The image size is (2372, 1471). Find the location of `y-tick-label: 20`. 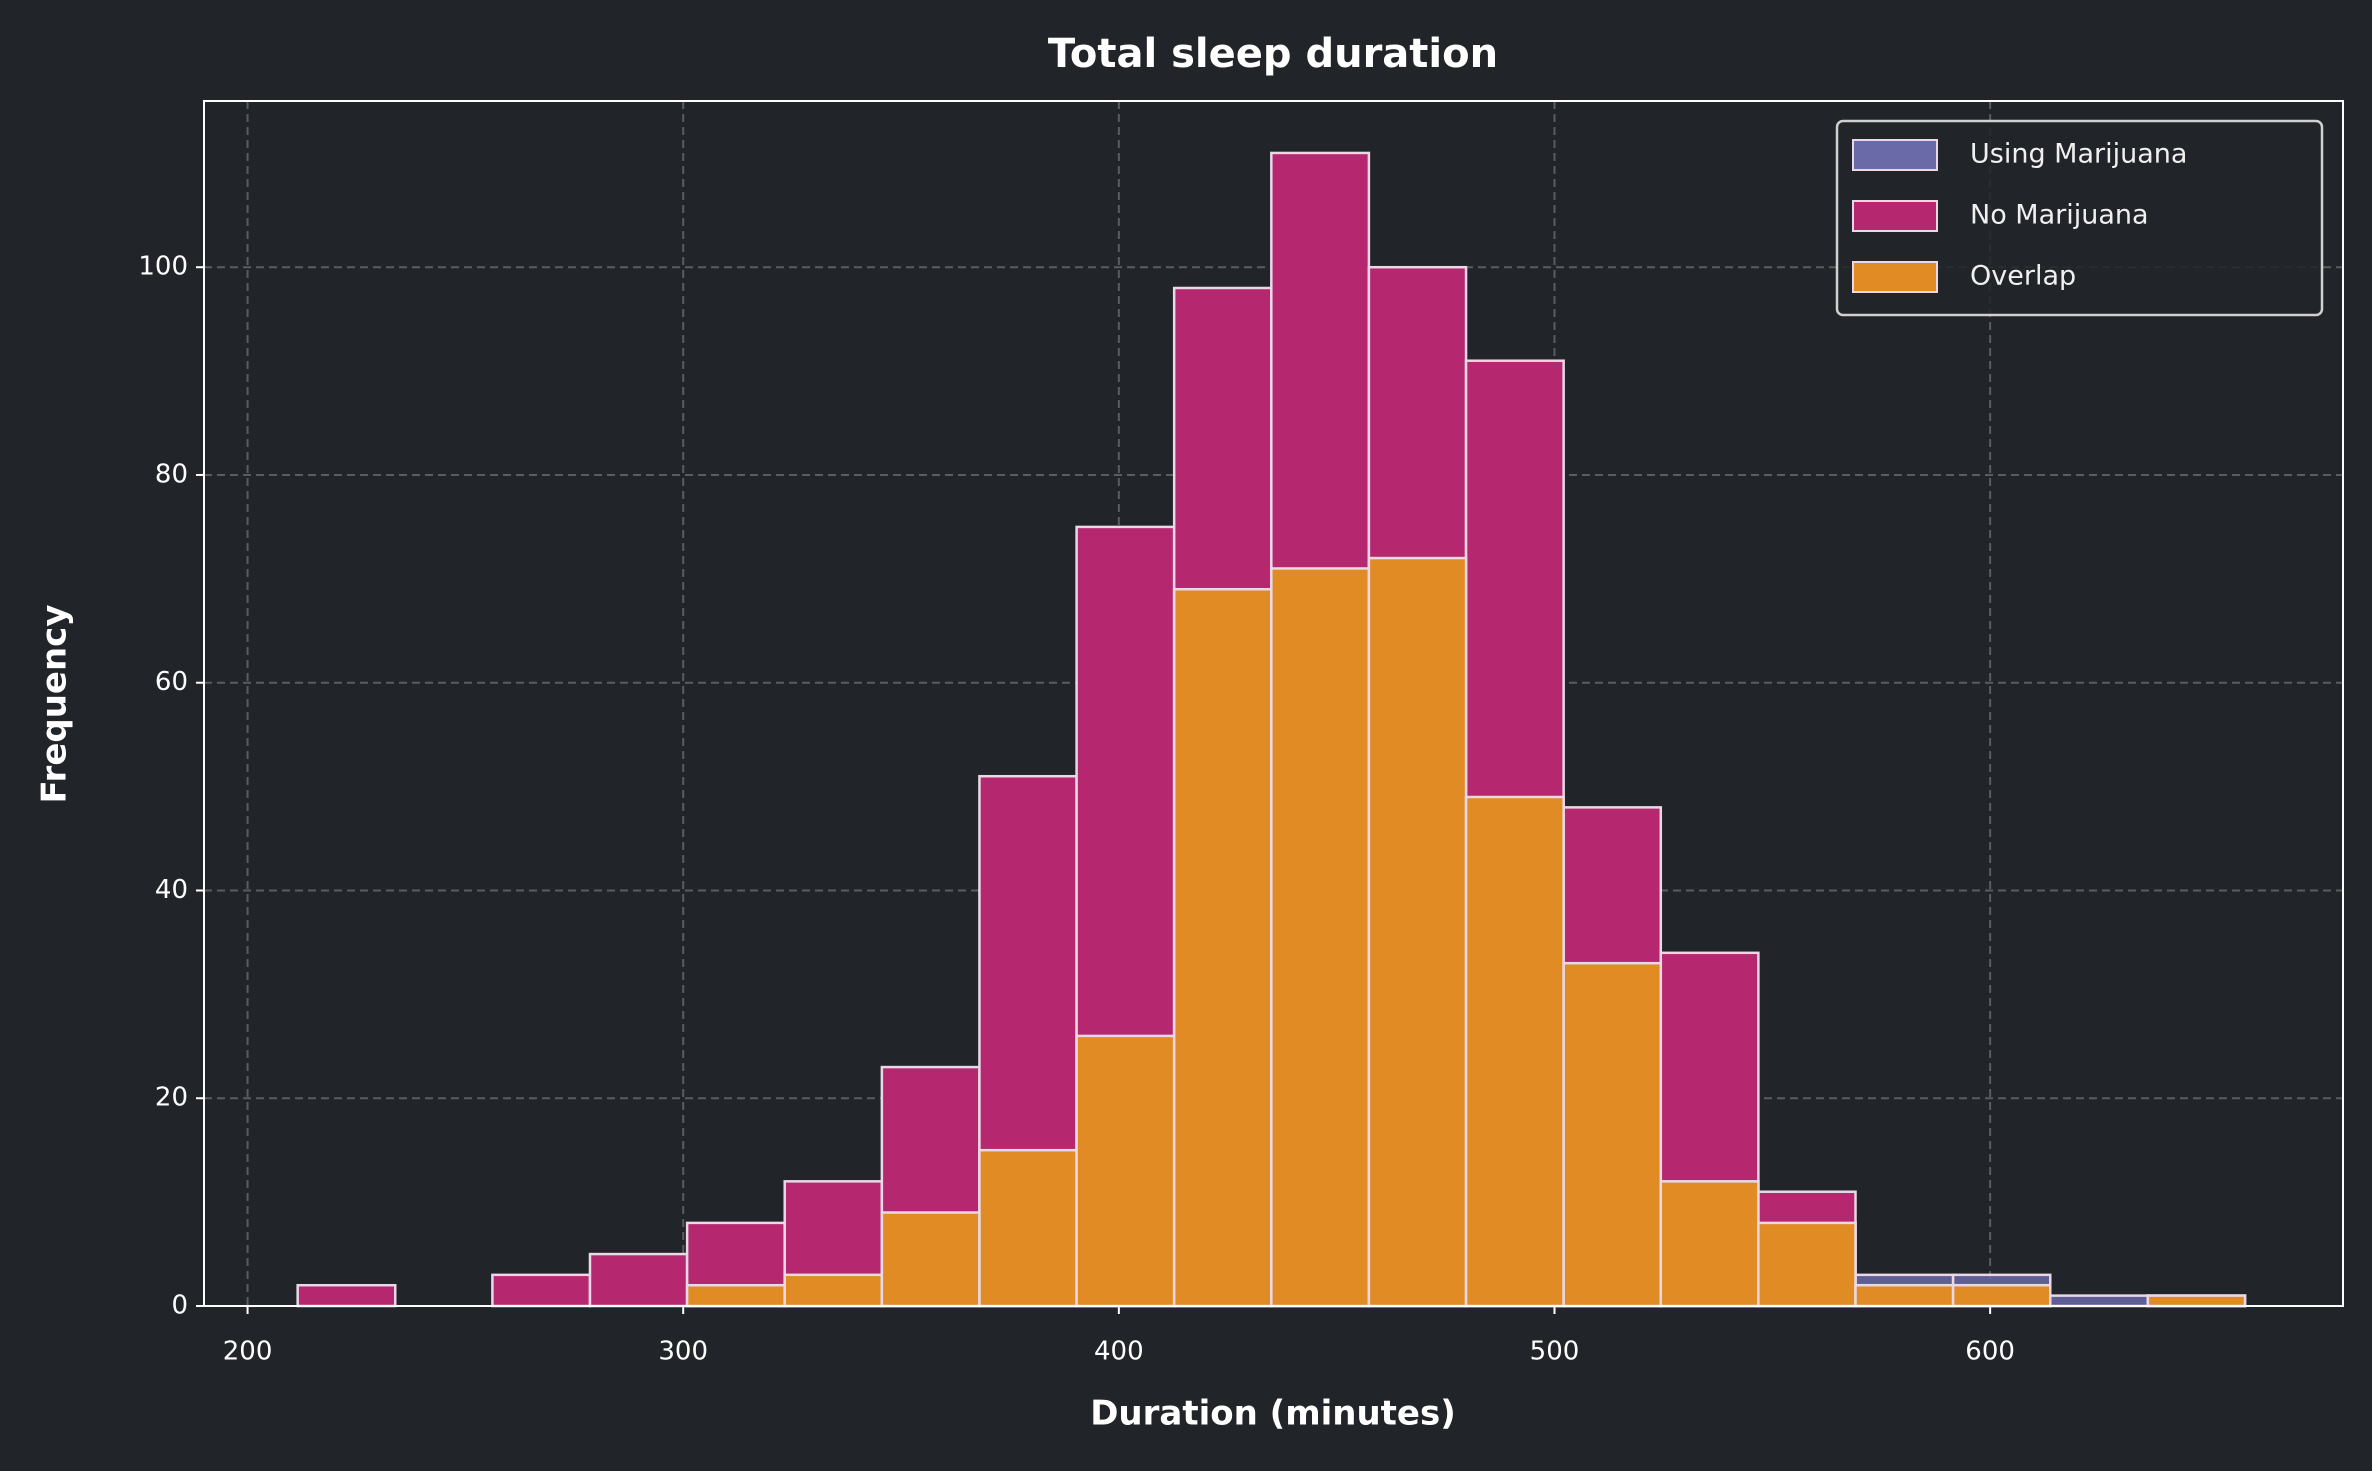

y-tick-label: 20 is located at coordinates (171, 1098).